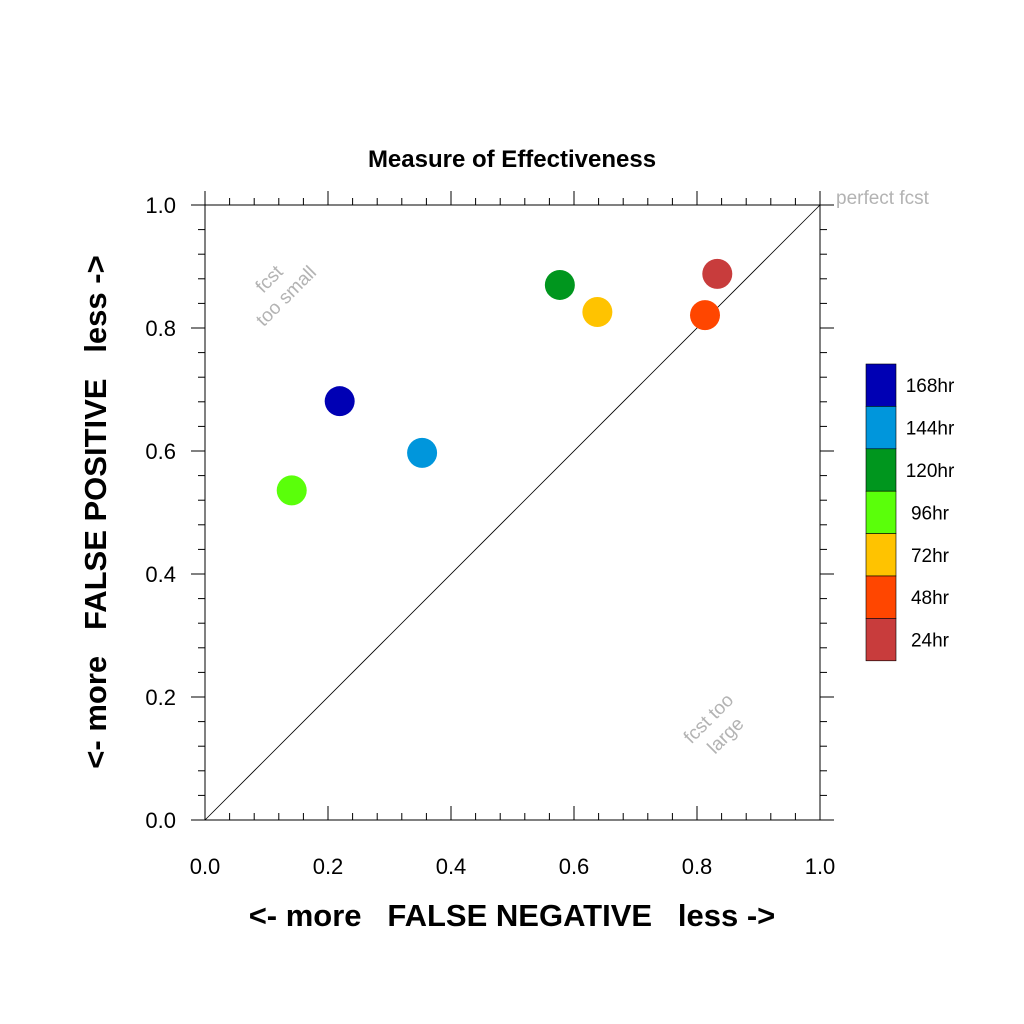 The image size is (1024, 1024). I want to click on data-point-24hr, so click(717, 273).